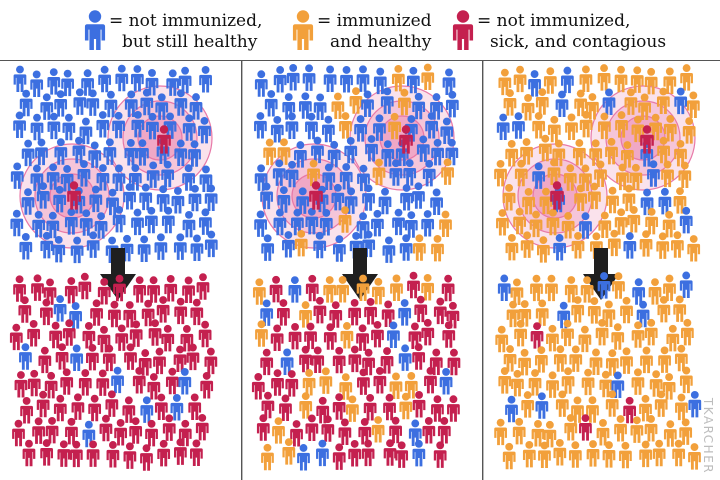 The image size is (720, 480). What do you see at coordinates (186, 21) in the screenshot?
I see `legend-line: = not immunized,` at bounding box center [186, 21].